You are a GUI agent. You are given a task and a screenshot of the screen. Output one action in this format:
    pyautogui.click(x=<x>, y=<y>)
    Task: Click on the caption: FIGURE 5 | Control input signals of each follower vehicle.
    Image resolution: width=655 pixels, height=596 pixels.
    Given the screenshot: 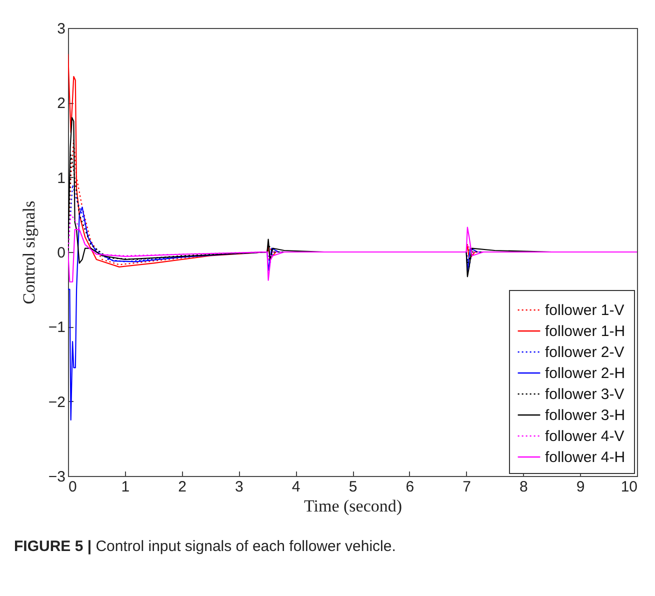 What is the action you would take?
    pyautogui.click(x=205, y=546)
    